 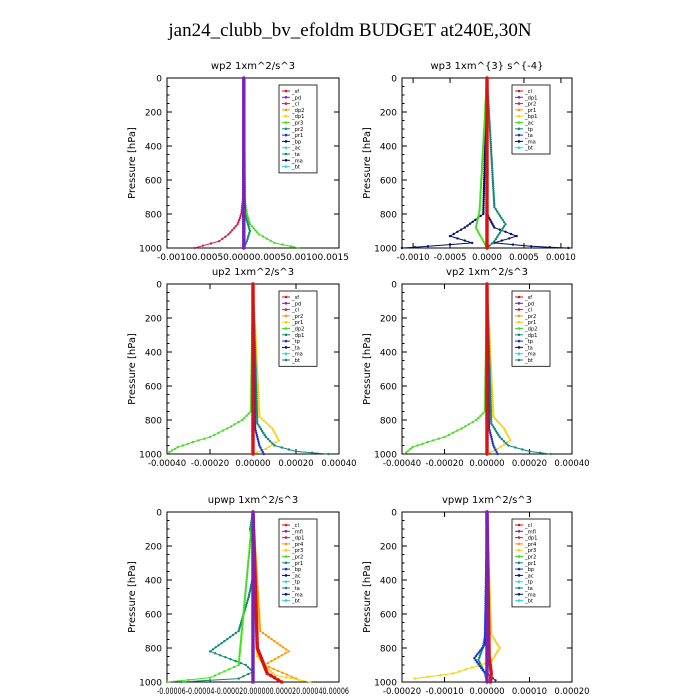 I want to click on legend-entry: _bp1, so click(x=530, y=117).